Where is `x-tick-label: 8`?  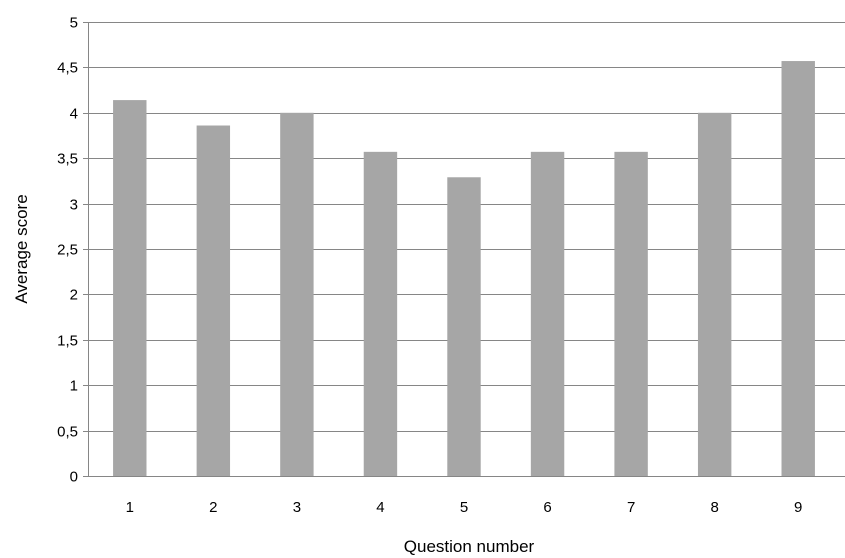
x-tick-label: 8 is located at coordinates (714, 507).